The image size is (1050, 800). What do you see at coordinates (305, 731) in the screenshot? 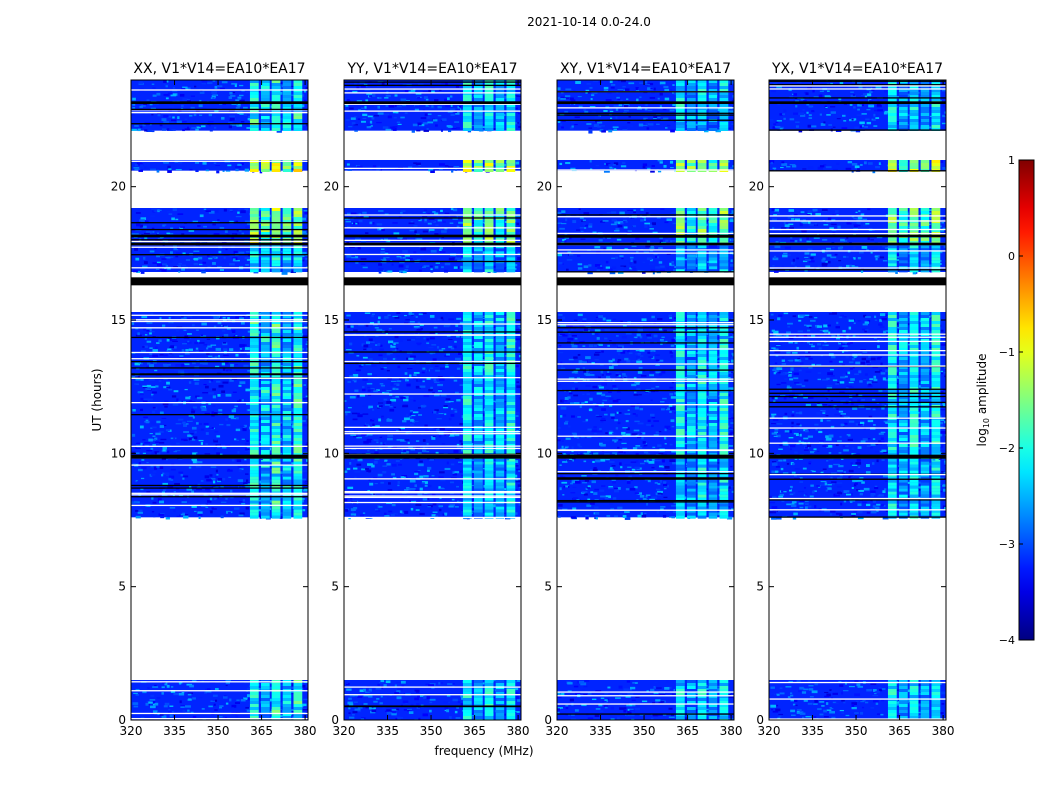
I see `x-tick-label: 380` at bounding box center [305, 731].